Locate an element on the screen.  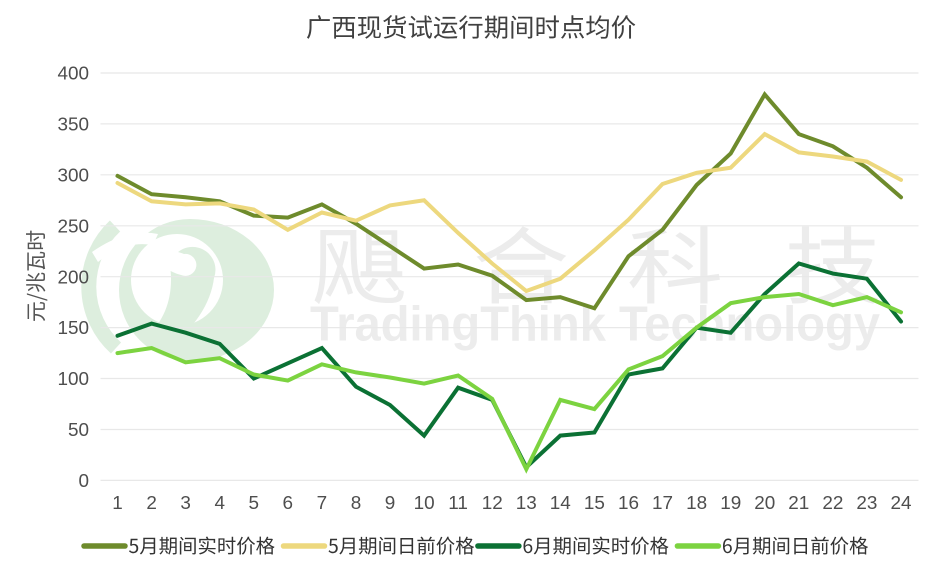
svg-text: 100 is located at coordinates (73, 379).